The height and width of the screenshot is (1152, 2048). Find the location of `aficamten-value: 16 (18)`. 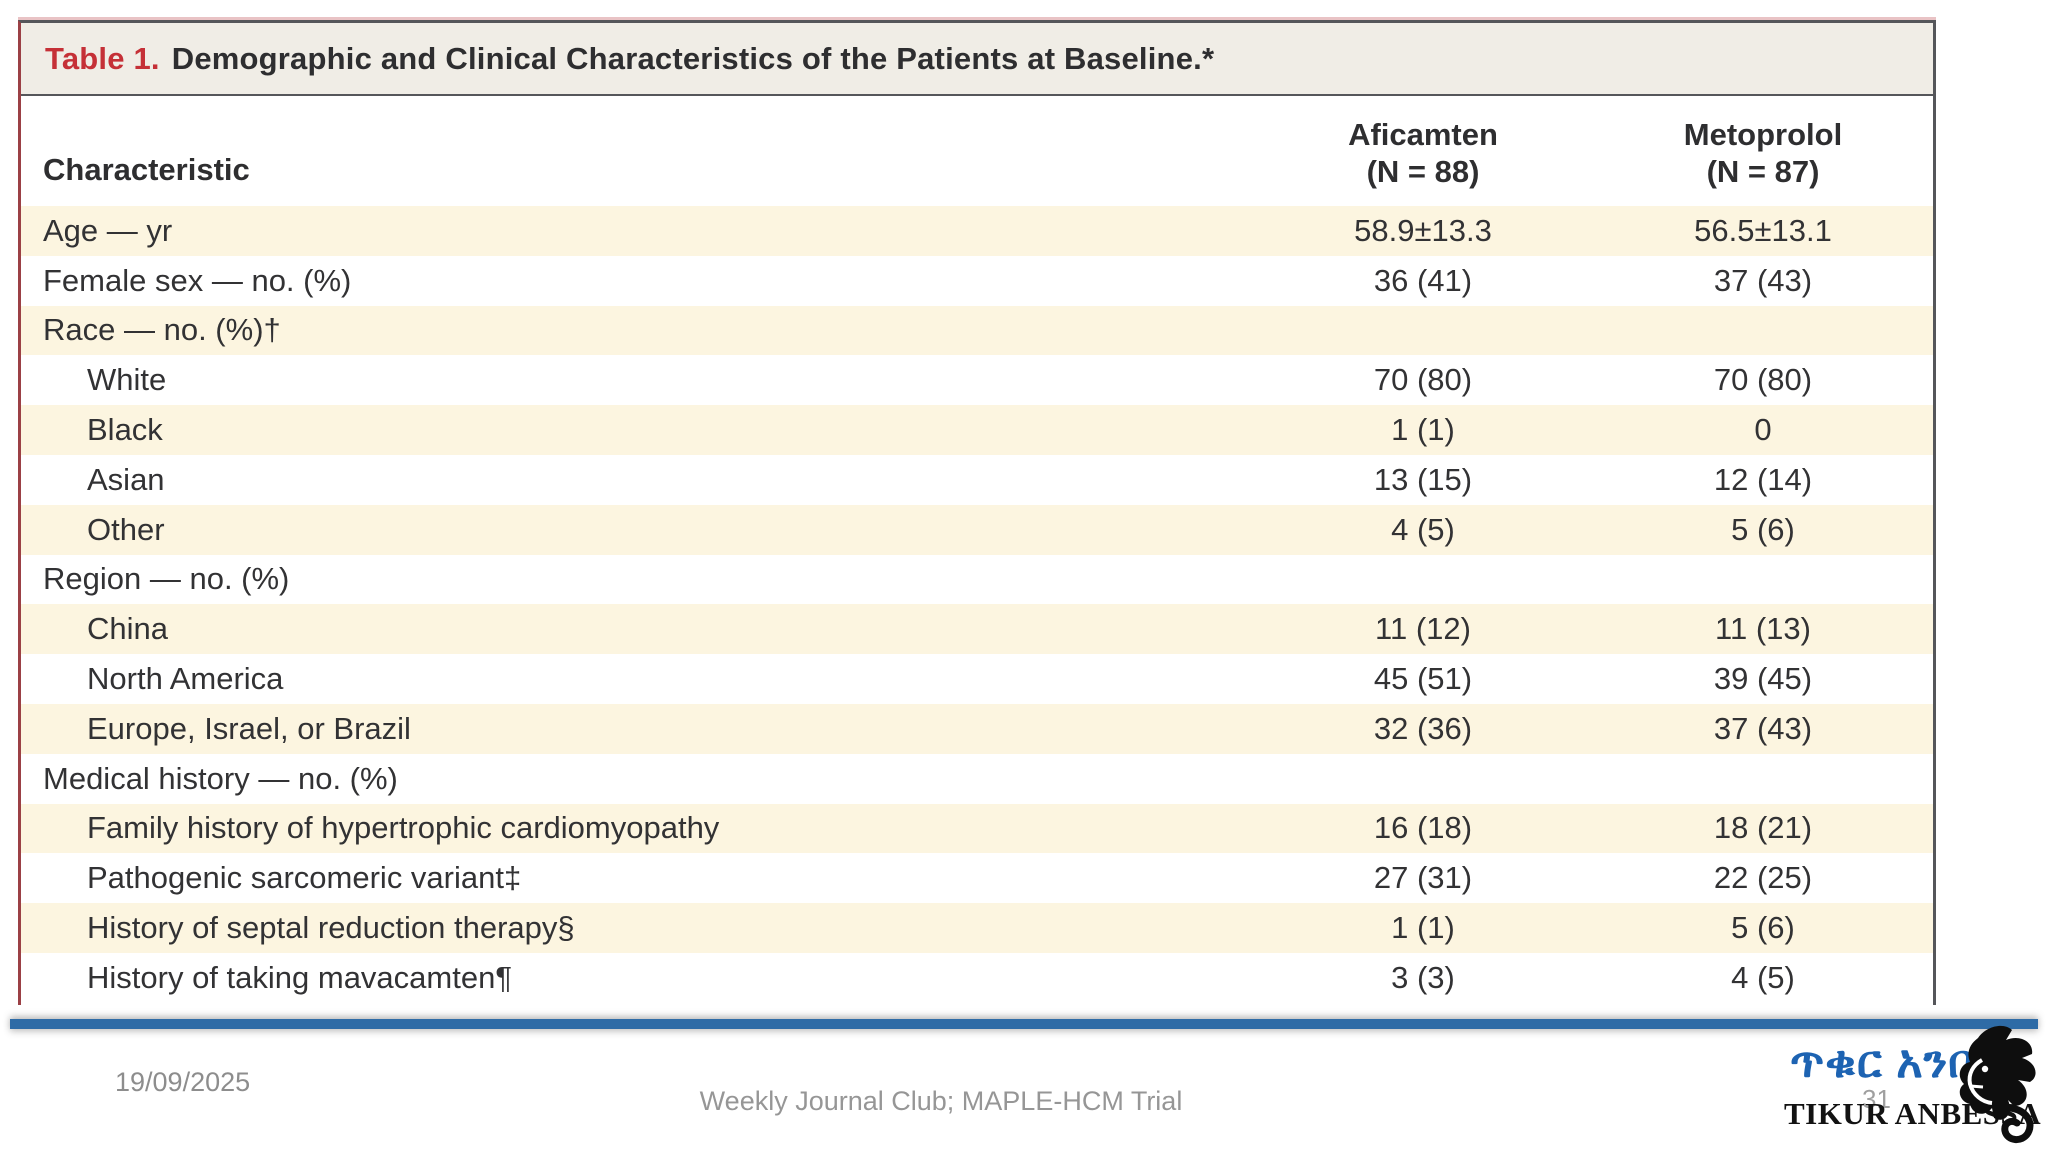

aficamten-value: 16 (18) is located at coordinates (1423, 828).